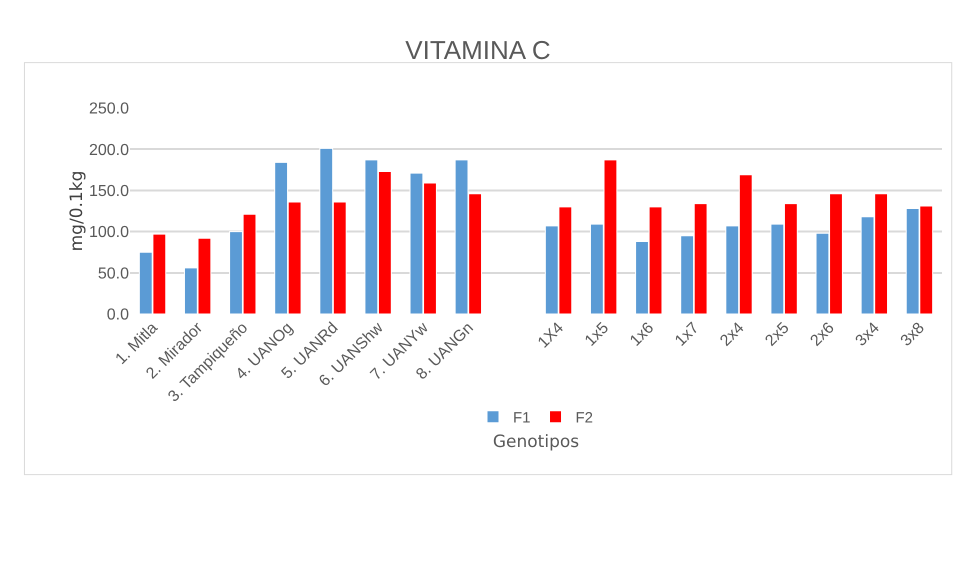 The width and height of the screenshot is (956, 582). What do you see at coordinates (867, 334) in the screenshot?
I see `x-tick-label: 3x4` at bounding box center [867, 334].